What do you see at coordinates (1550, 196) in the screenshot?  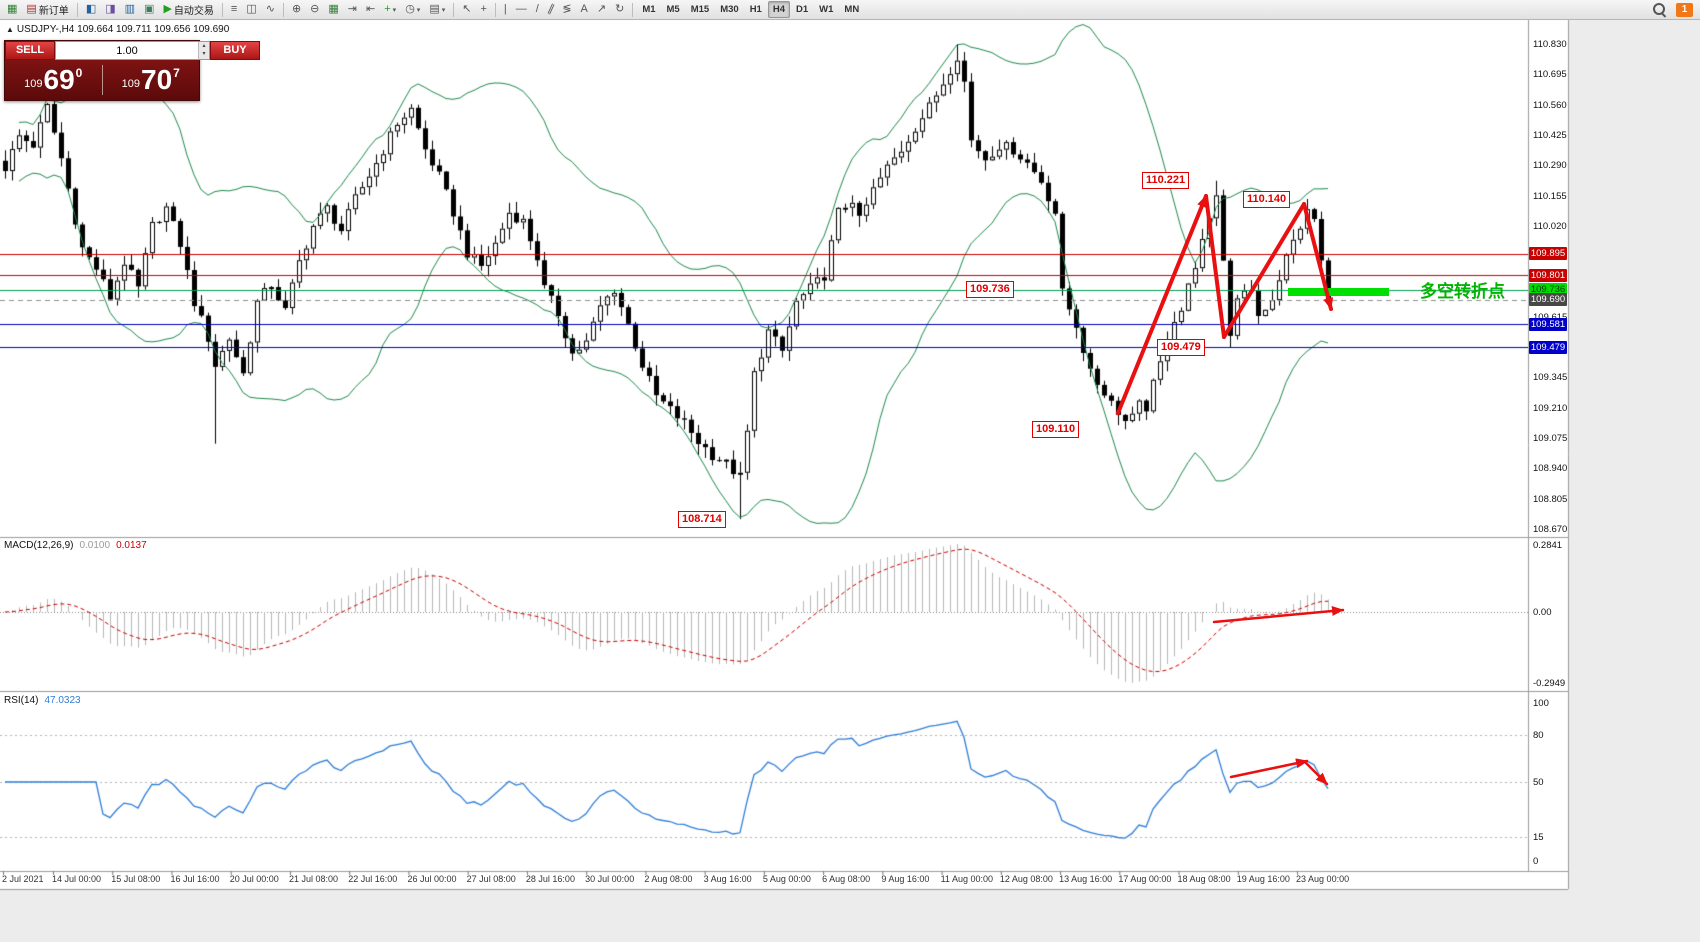 I see `price-scale-tick: 110.155` at bounding box center [1550, 196].